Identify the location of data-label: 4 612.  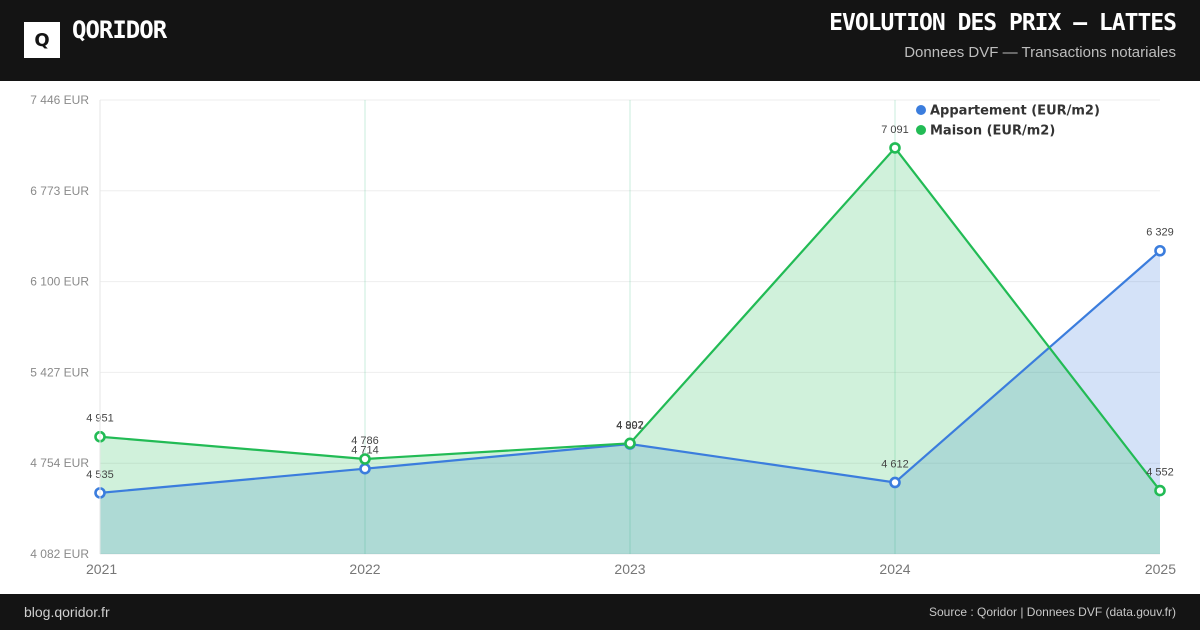
(895, 464).